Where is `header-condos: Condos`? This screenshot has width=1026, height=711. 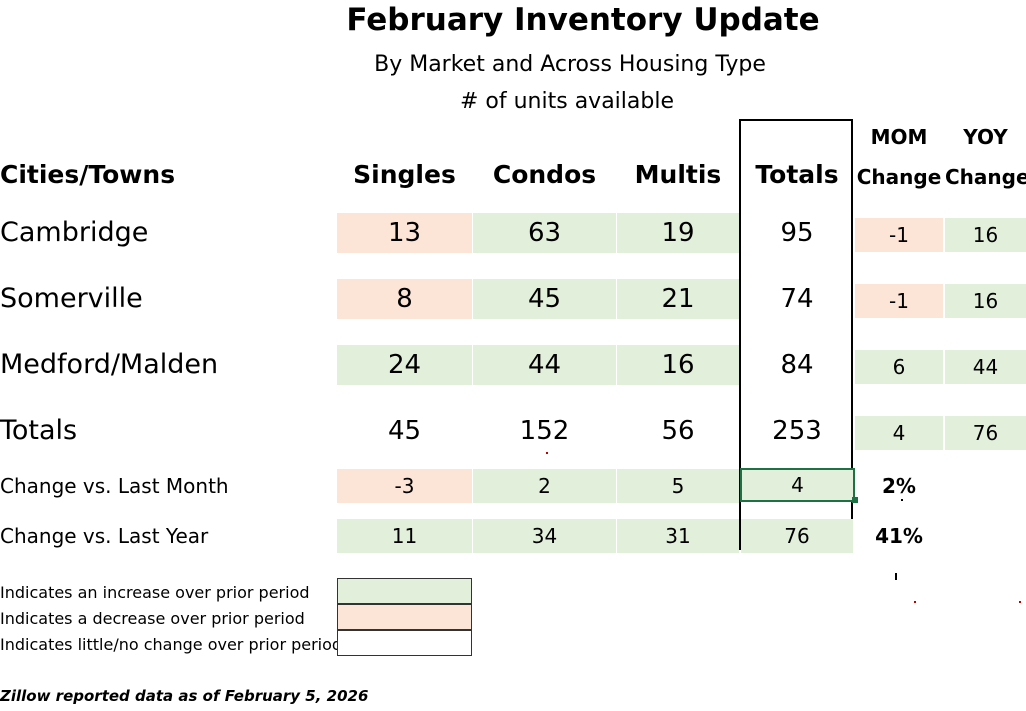 header-condos: Condos is located at coordinates (544, 174).